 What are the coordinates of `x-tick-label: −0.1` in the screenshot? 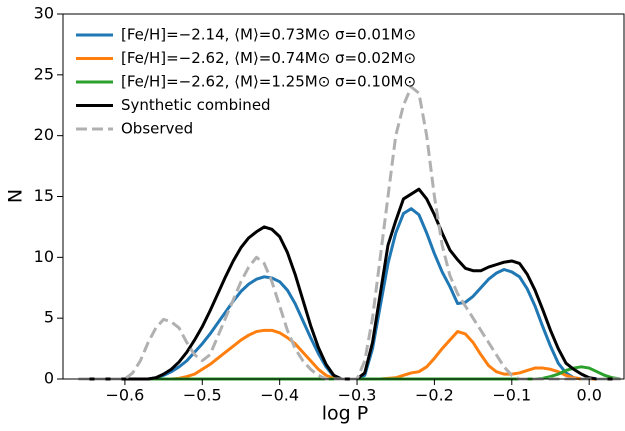 It's located at (511, 395).